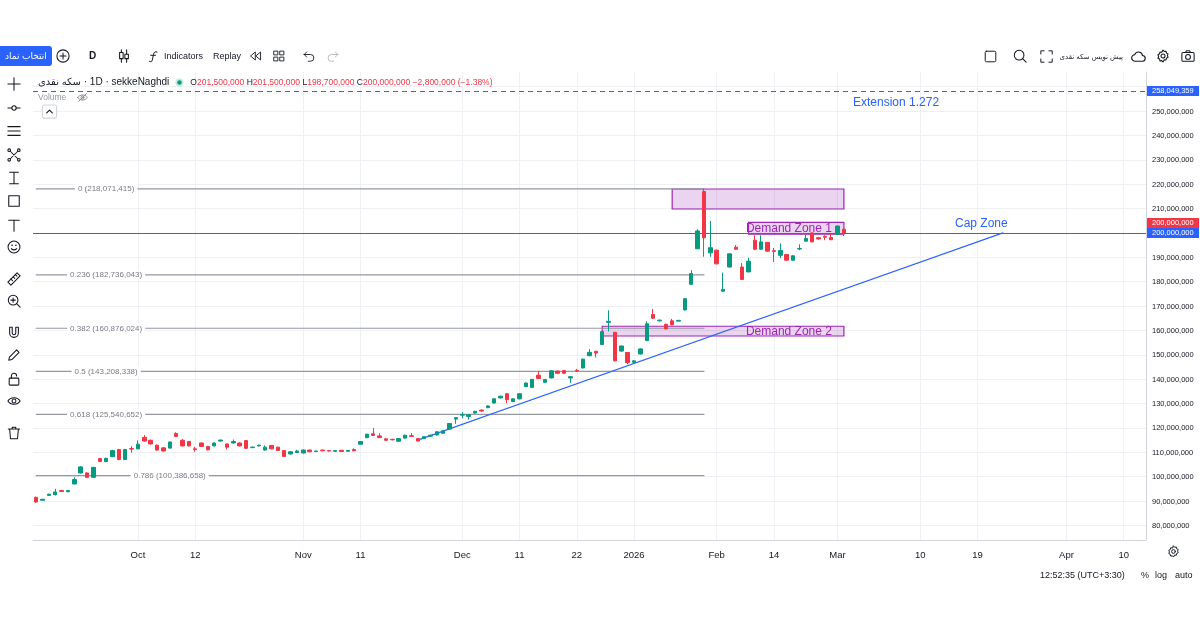  I want to click on x-tick-label: Feb, so click(716, 554).